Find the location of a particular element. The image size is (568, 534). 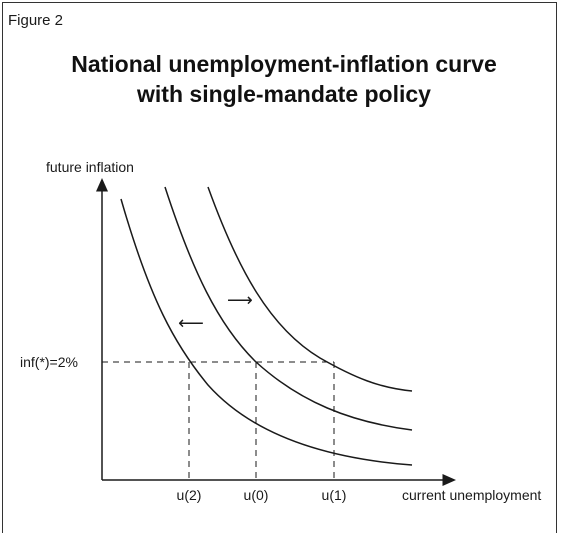

shift-right-arrow: ⟶ is located at coordinates (240, 300).